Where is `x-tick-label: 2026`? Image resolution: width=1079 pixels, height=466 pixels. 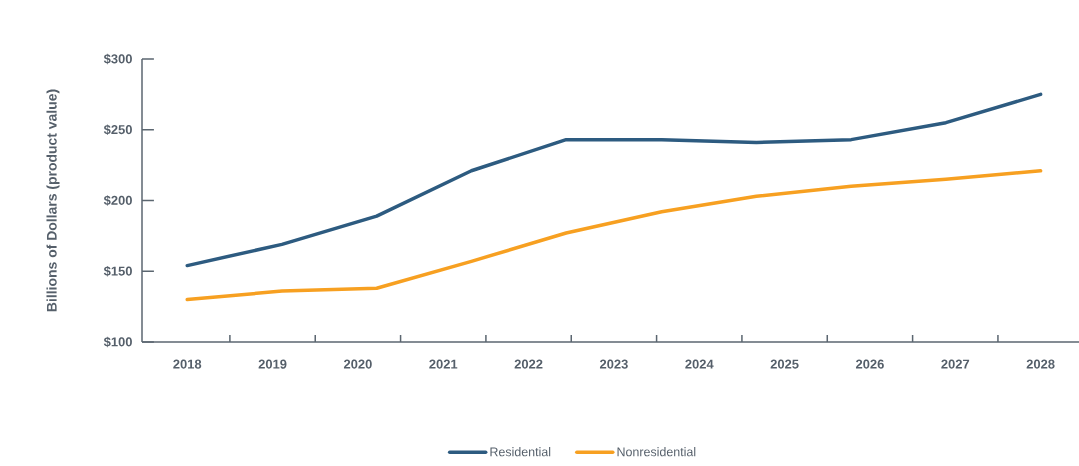
x-tick-label: 2026 is located at coordinates (869, 364).